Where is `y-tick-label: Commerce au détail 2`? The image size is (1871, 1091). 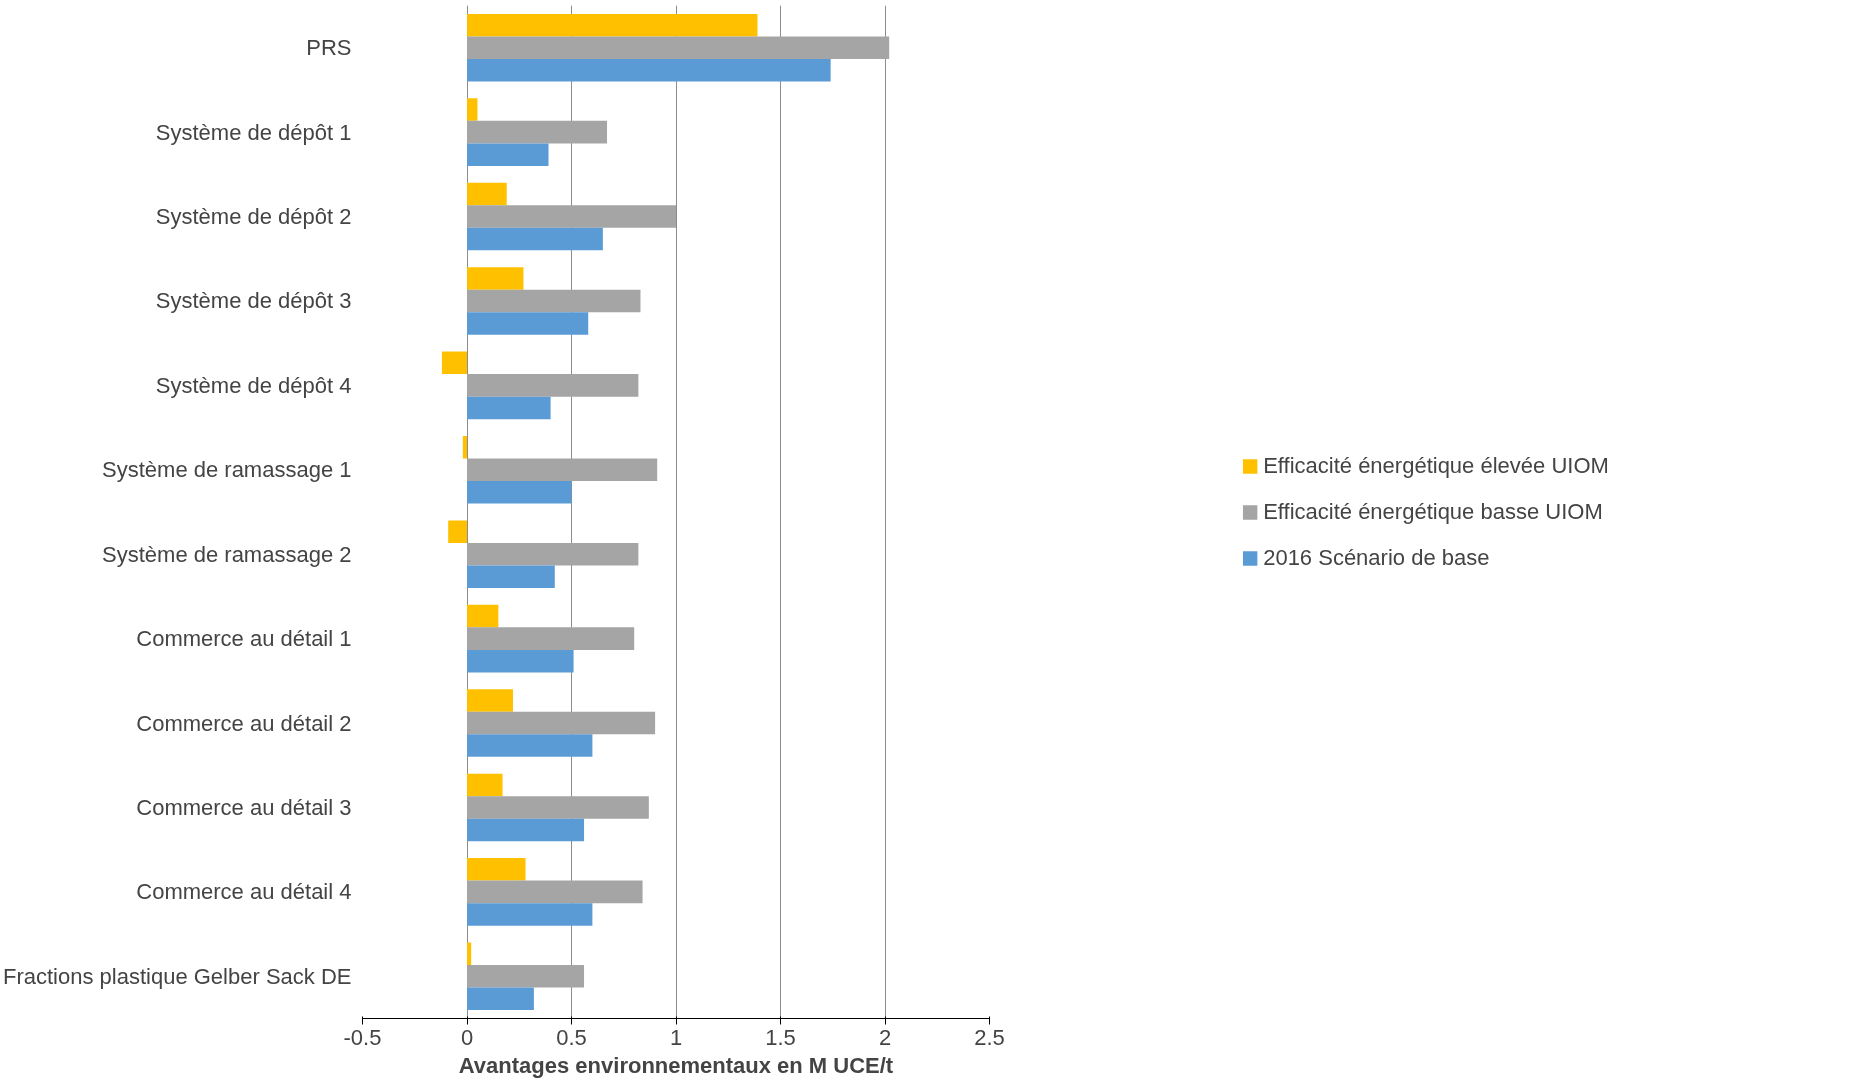 y-tick-label: Commerce au détail 2 is located at coordinates (244, 723).